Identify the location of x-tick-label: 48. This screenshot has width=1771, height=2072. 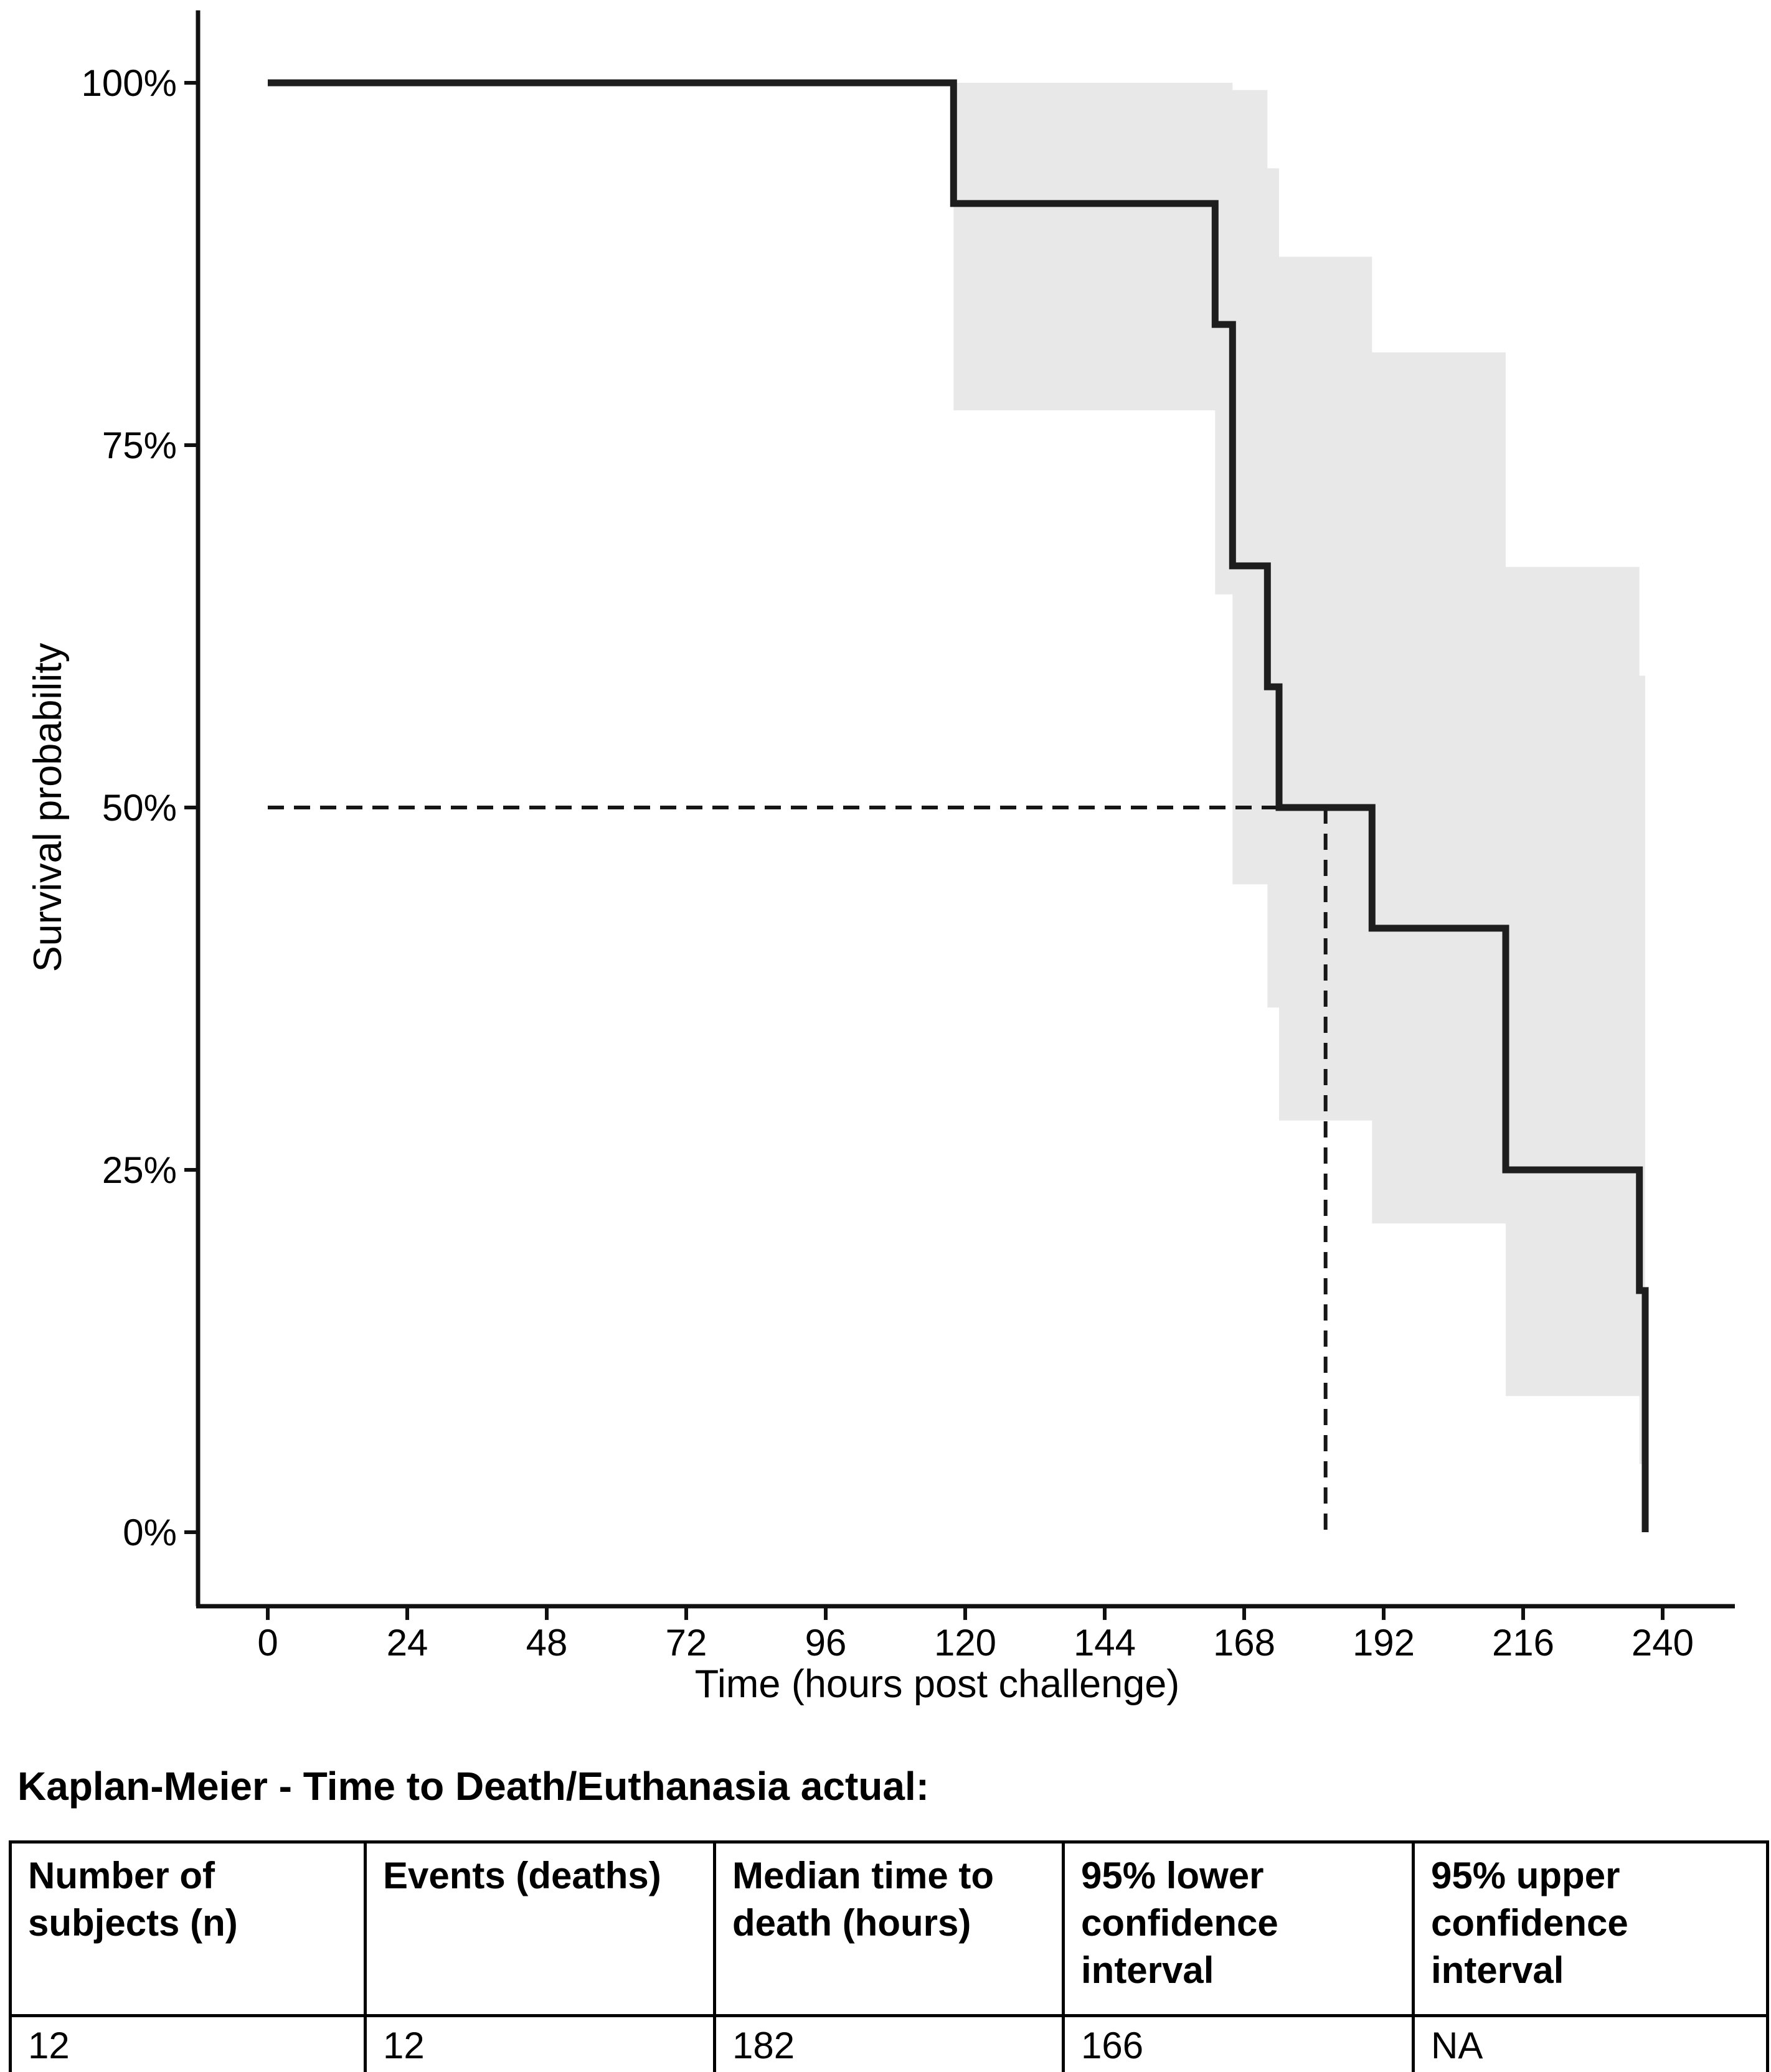
(547, 1643).